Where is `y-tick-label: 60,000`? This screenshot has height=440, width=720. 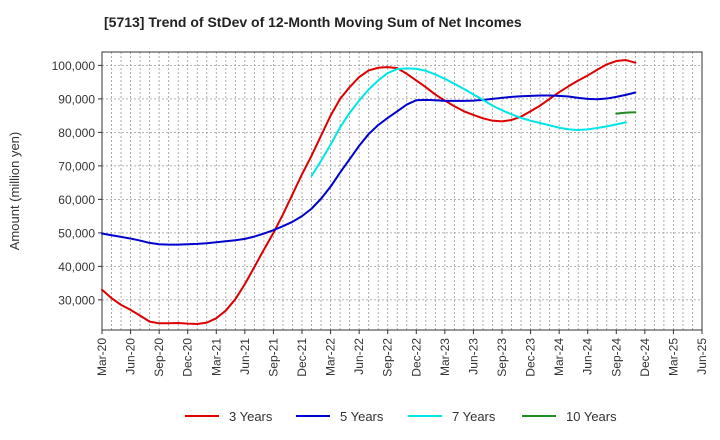
y-tick-label: 60,000 is located at coordinates (76, 200).